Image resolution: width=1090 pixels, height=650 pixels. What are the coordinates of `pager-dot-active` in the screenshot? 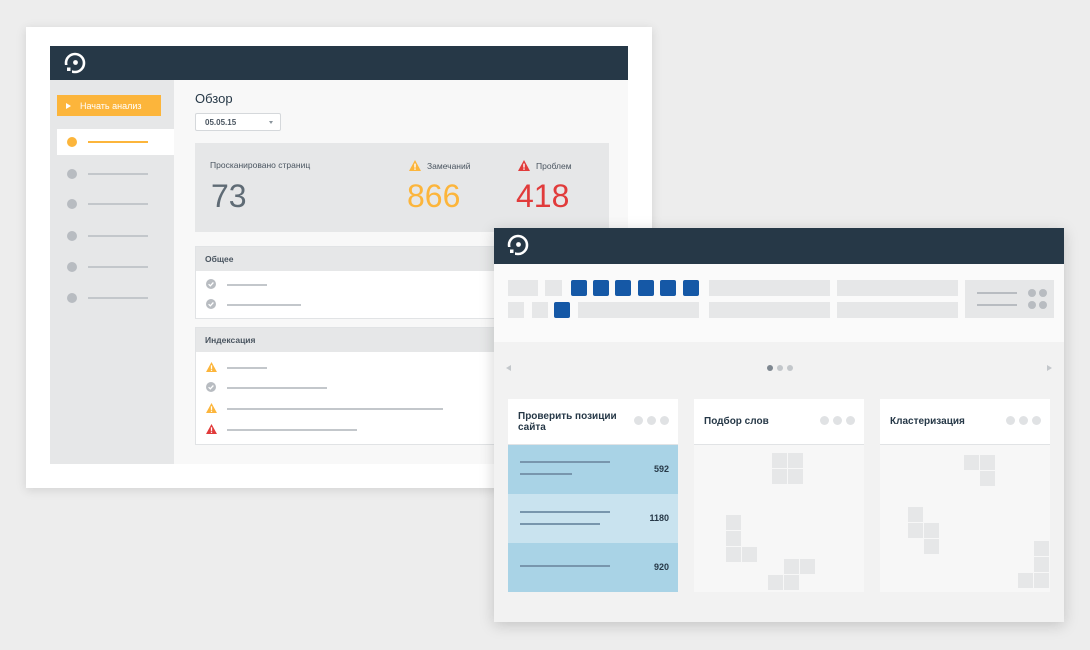 It's located at (770, 368).